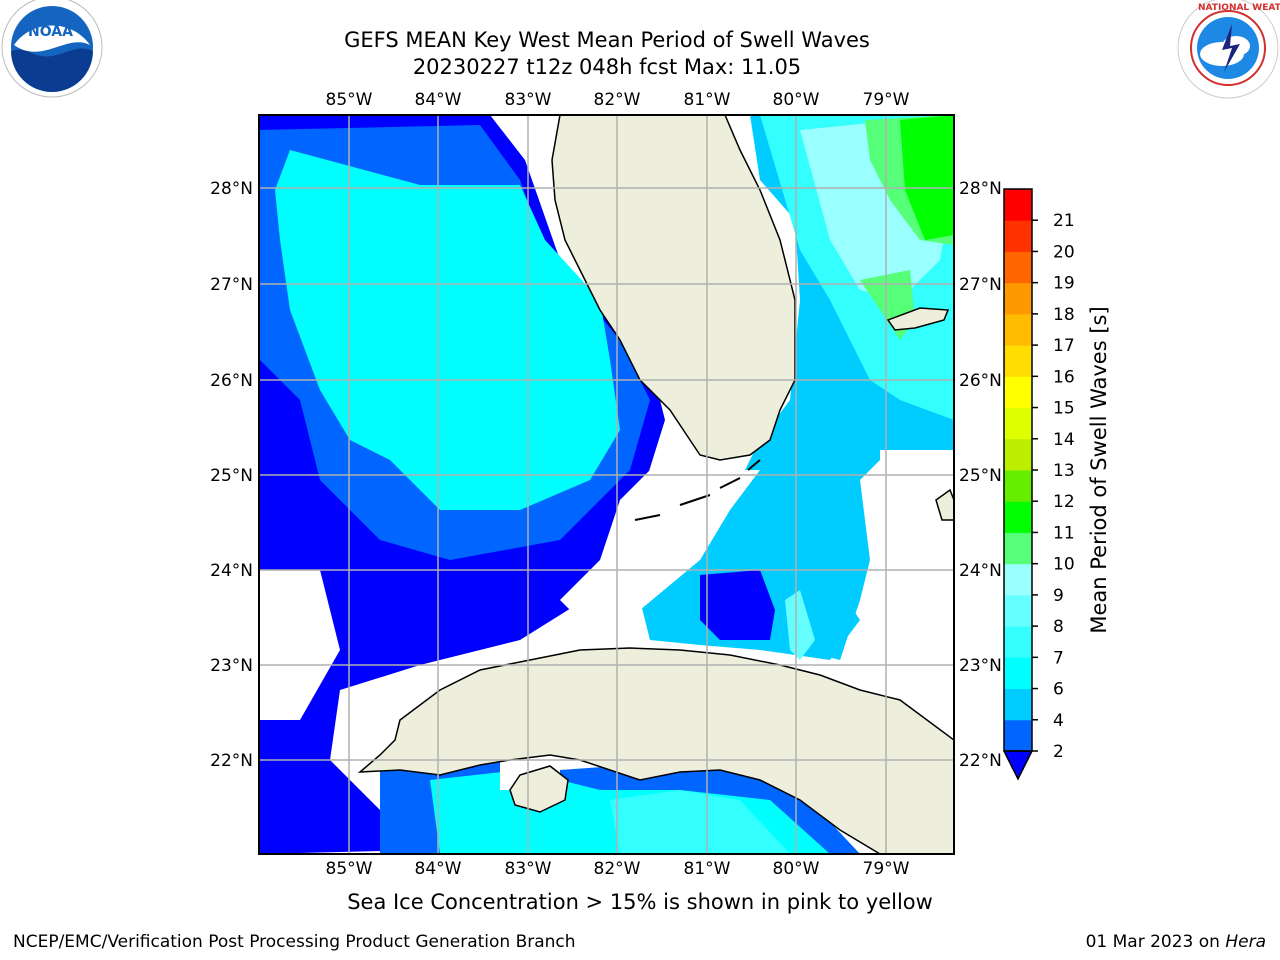  Describe the element at coordinates (1064, 377) in the screenshot. I see `colorbar-tick-label: 16` at that location.